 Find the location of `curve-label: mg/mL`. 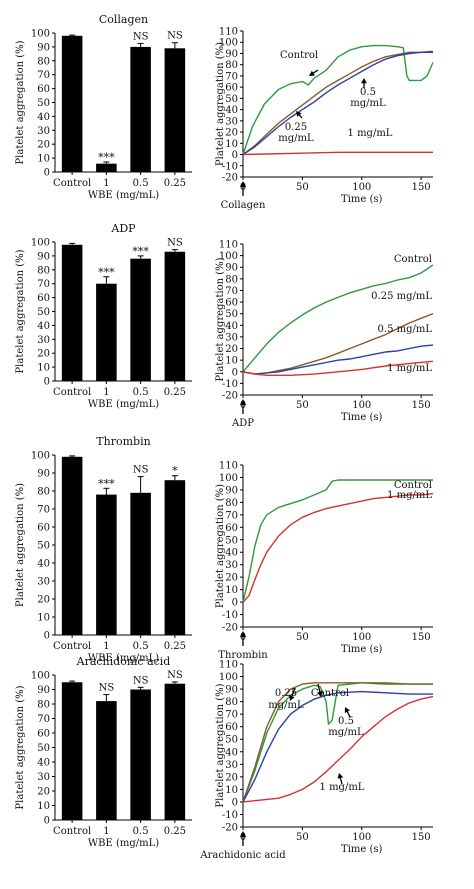

curve-label: mg/mL is located at coordinates (286, 705).